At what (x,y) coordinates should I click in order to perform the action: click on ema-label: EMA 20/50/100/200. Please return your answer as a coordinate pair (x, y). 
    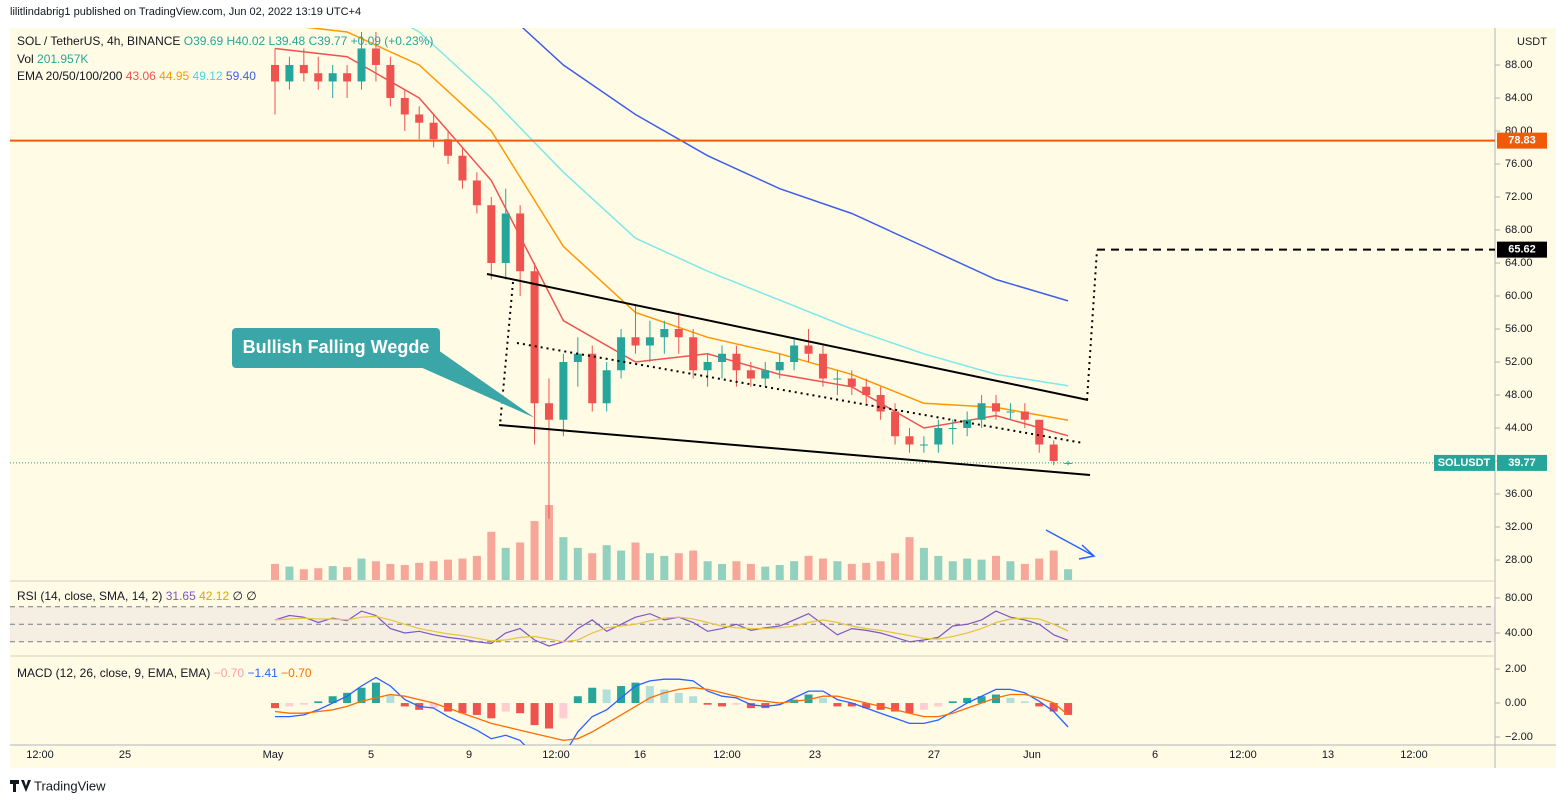
    Looking at the image, I should click on (70, 76).